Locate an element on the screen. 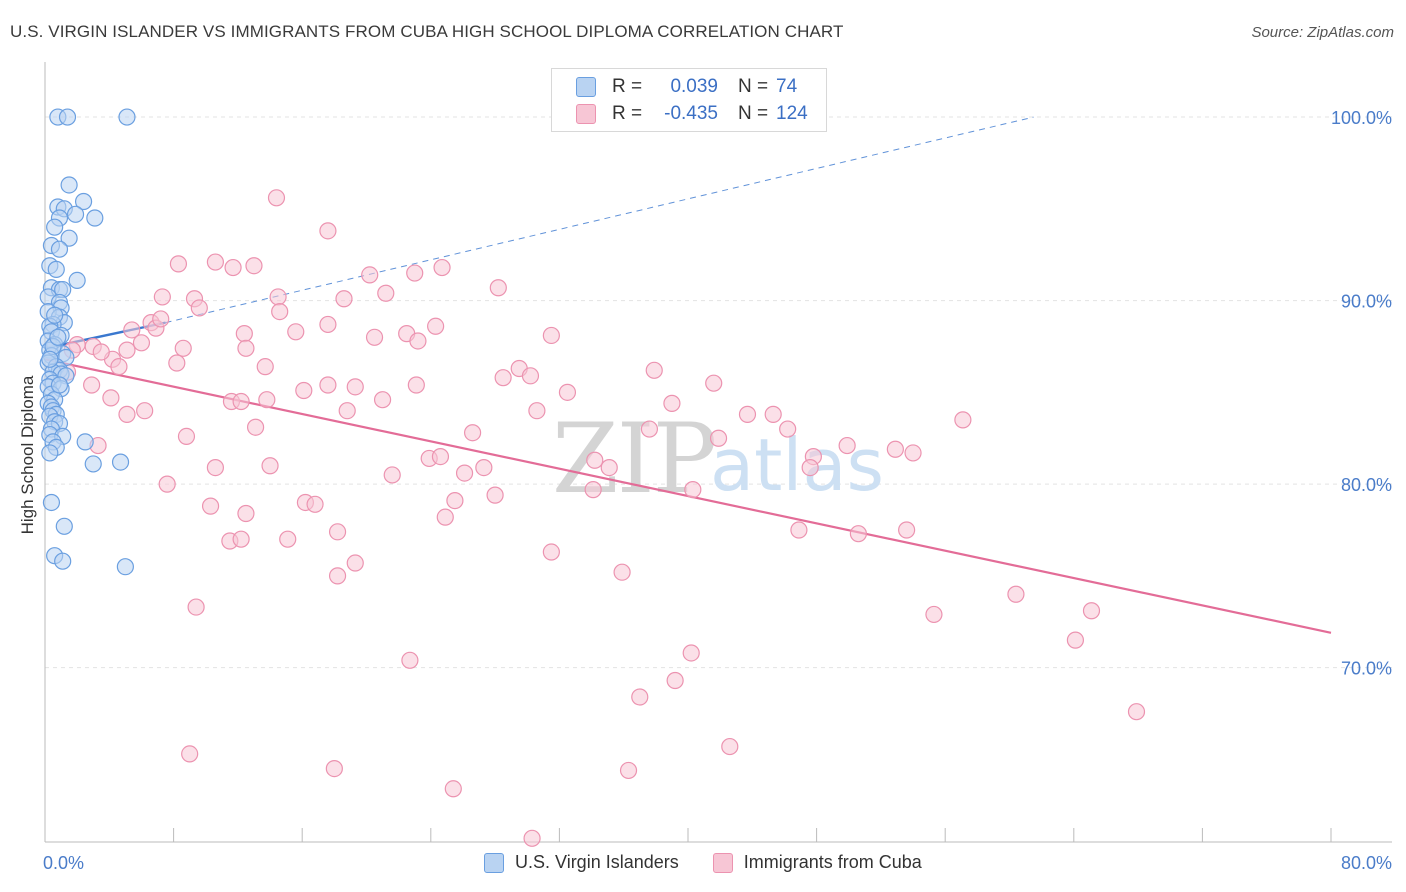 Image resolution: width=1406 pixels, height=892 pixels. n-value: 74 is located at coordinates (787, 86).